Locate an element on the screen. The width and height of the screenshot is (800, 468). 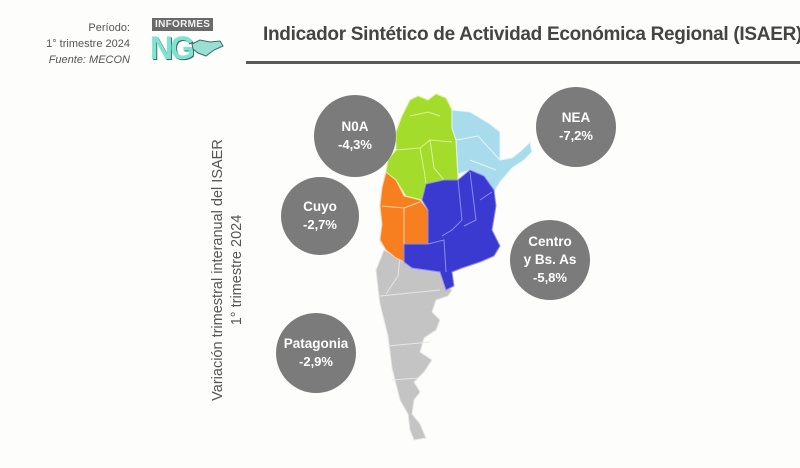
region-name: N0A is located at coordinates (355, 126).